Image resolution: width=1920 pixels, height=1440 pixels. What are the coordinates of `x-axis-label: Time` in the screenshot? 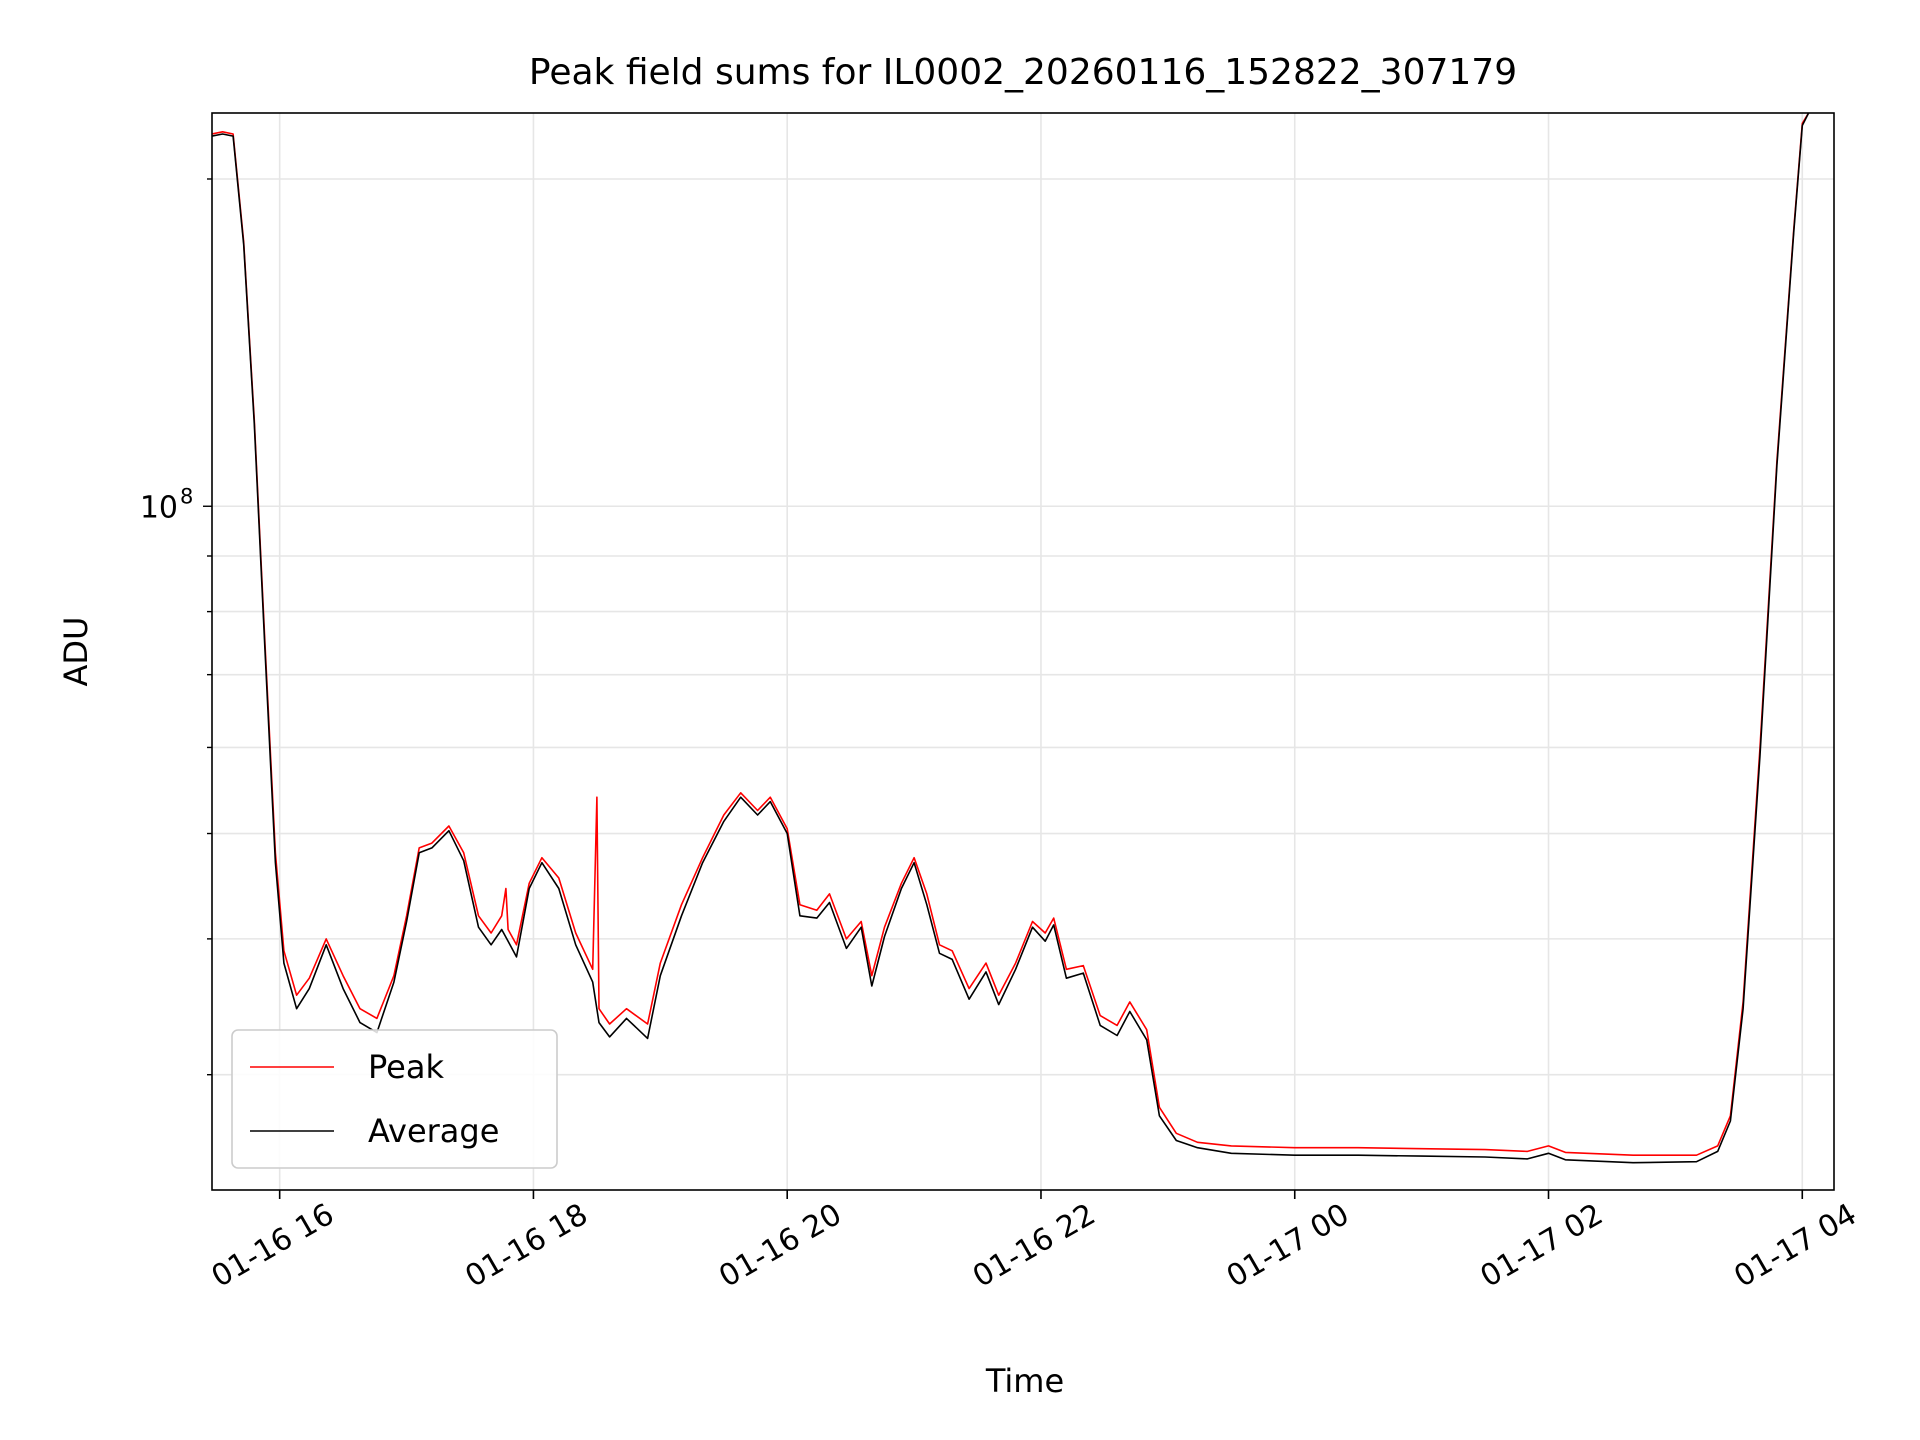 It's located at (1024, 1381).